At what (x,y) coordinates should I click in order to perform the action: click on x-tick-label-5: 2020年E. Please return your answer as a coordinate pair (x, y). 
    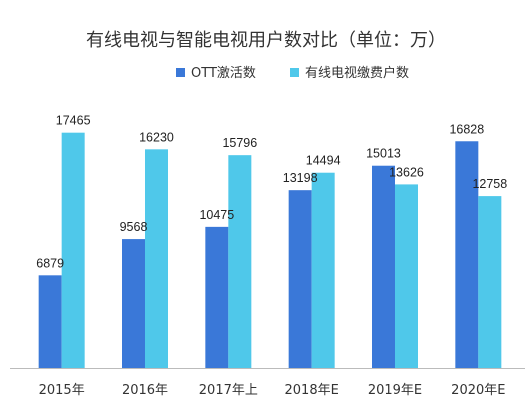
    Looking at the image, I should click on (478, 390).